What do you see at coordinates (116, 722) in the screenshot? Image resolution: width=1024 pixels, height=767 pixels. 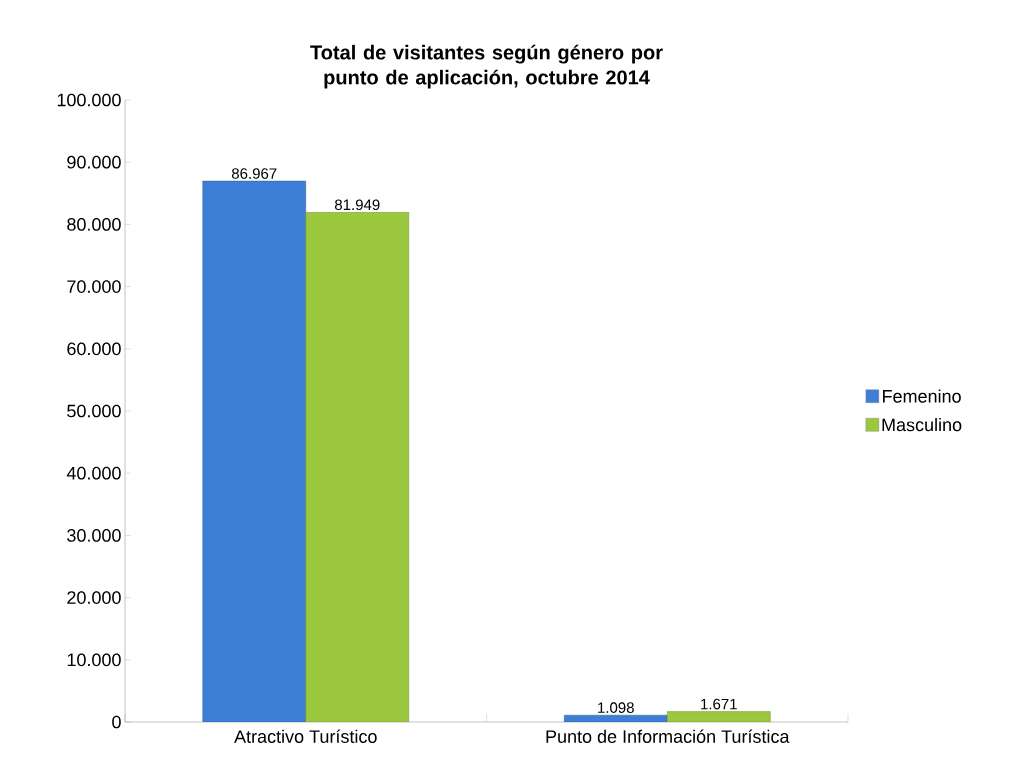 I see `y-tick-label: 0` at bounding box center [116, 722].